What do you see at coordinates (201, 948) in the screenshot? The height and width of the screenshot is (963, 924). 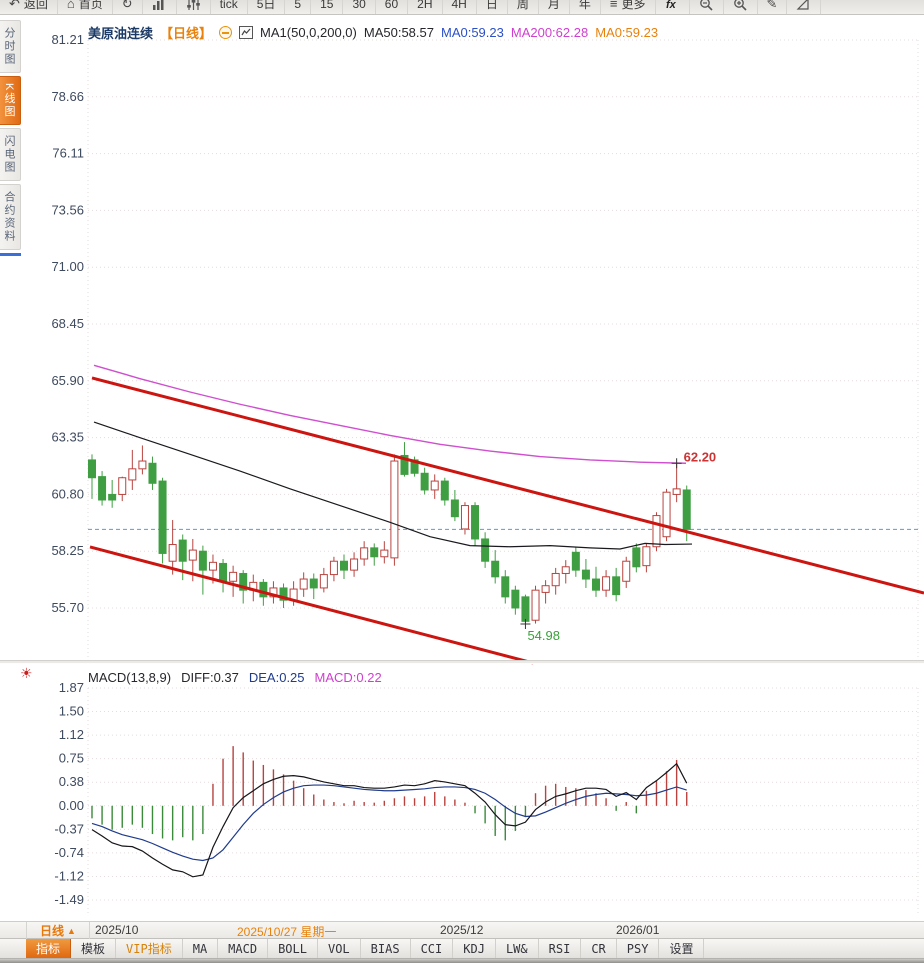 I see `indicator-tab-MA: MA` at bounding box center [201, 948].